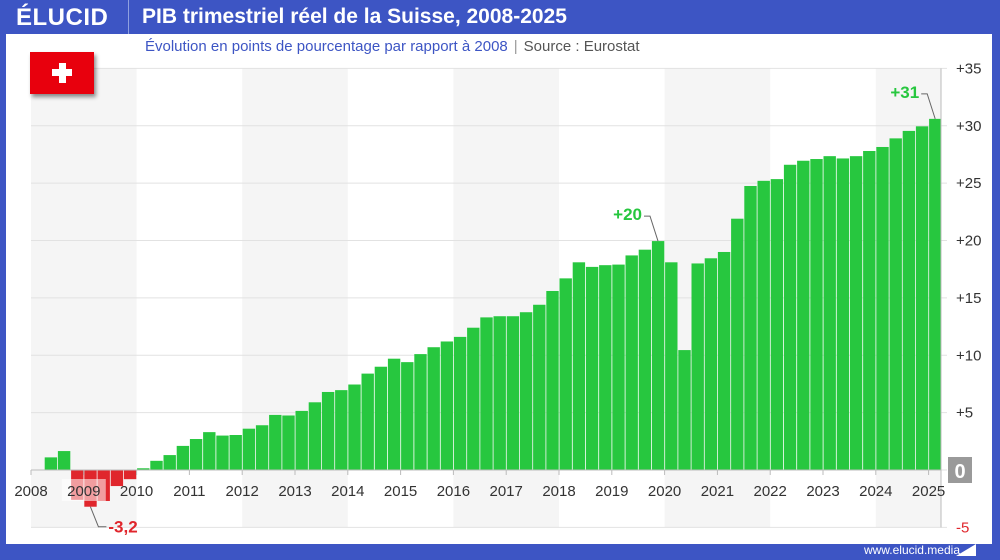 The image size is (1000, 560). Describe the element at coordinates (968, 241) in the screenshot. I see `y-tick-label: +20` at that location.